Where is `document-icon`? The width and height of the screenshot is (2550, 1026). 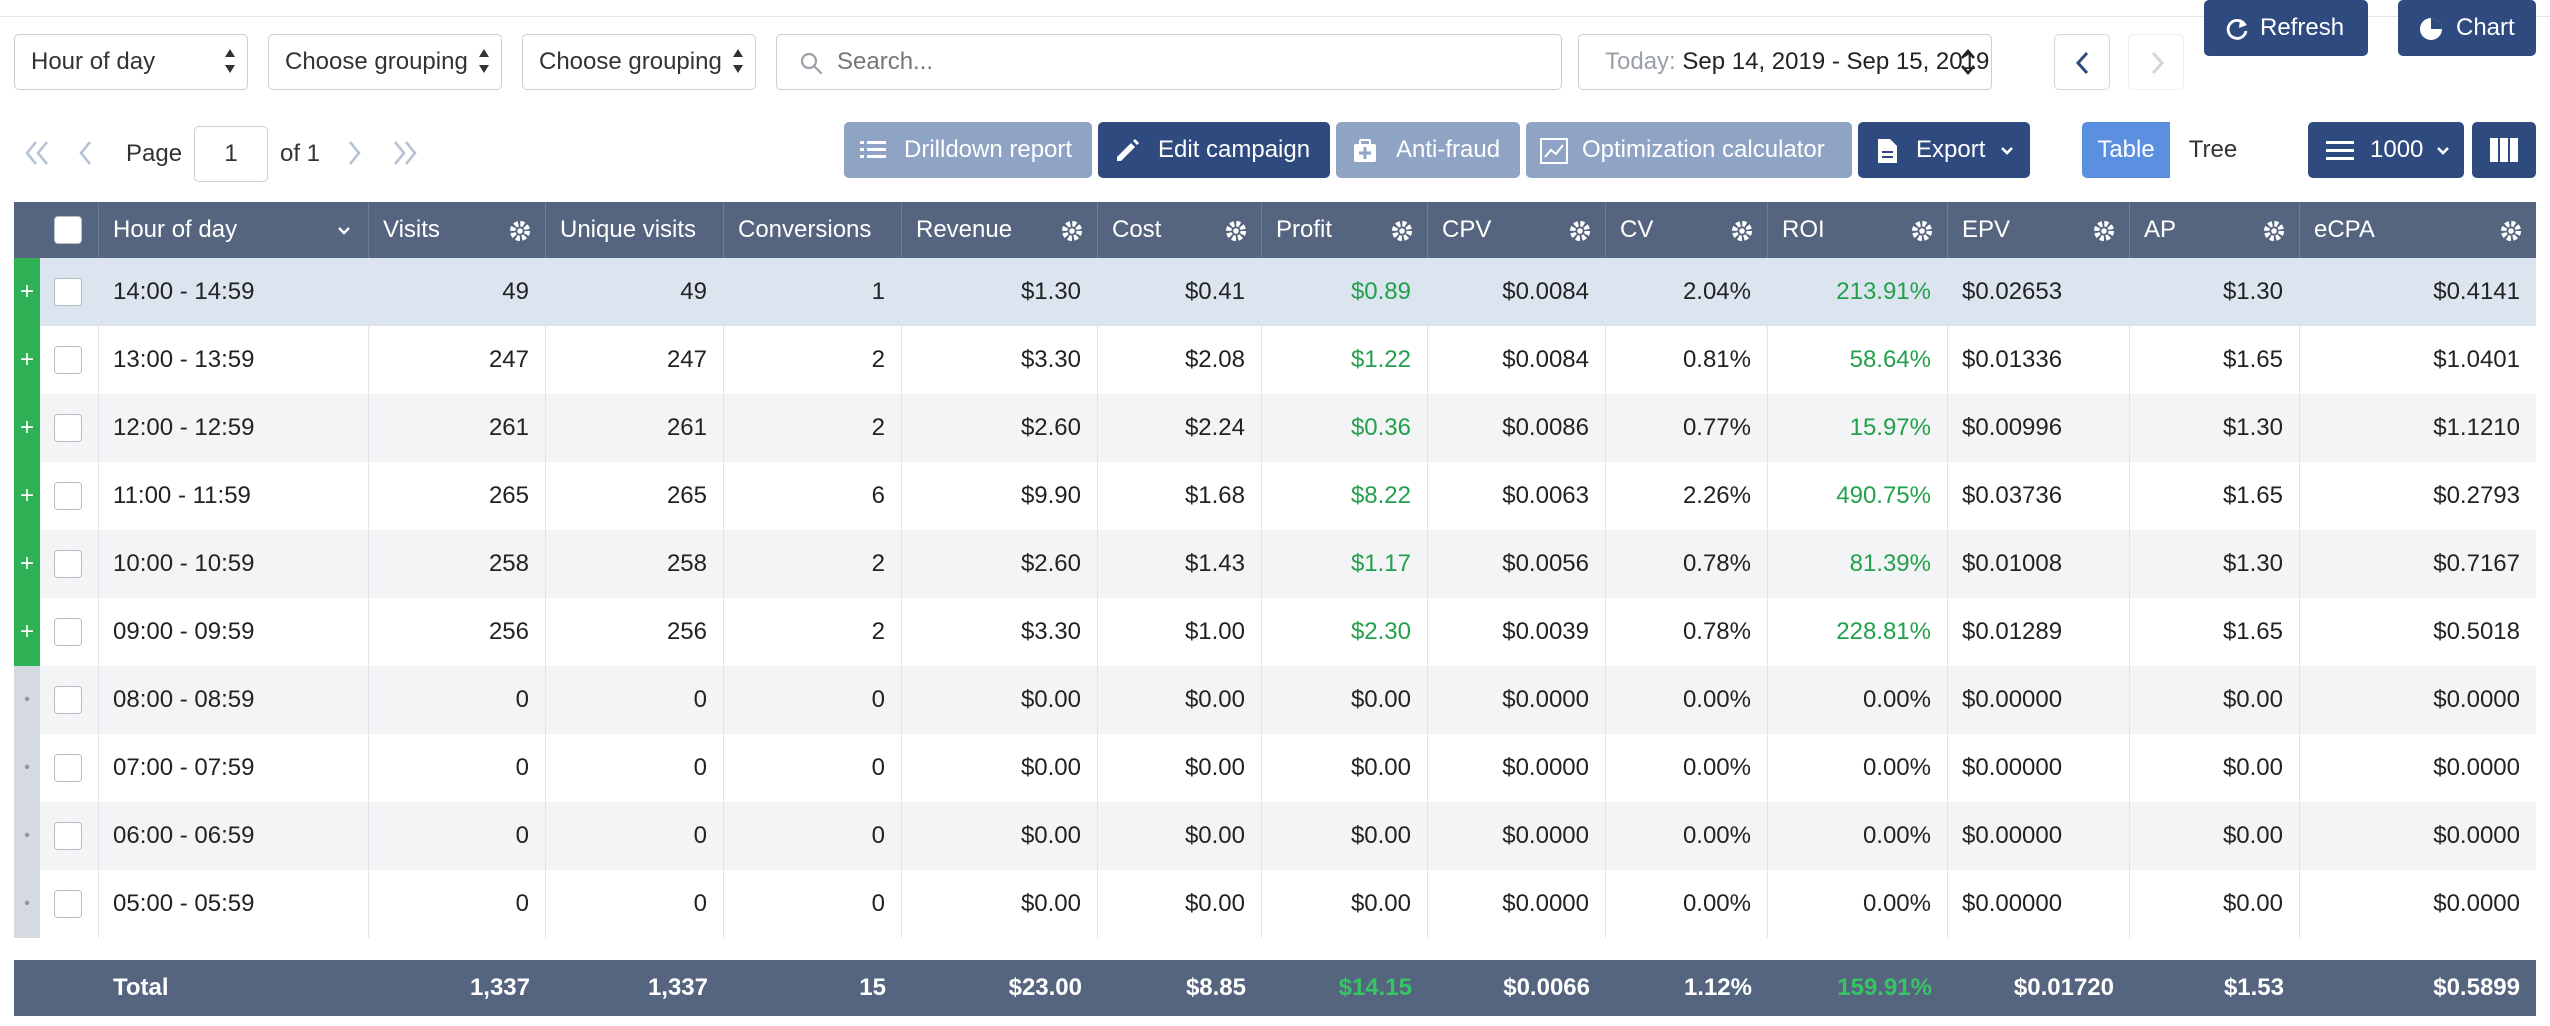
document-icon is located at coordinates (1887, 151).